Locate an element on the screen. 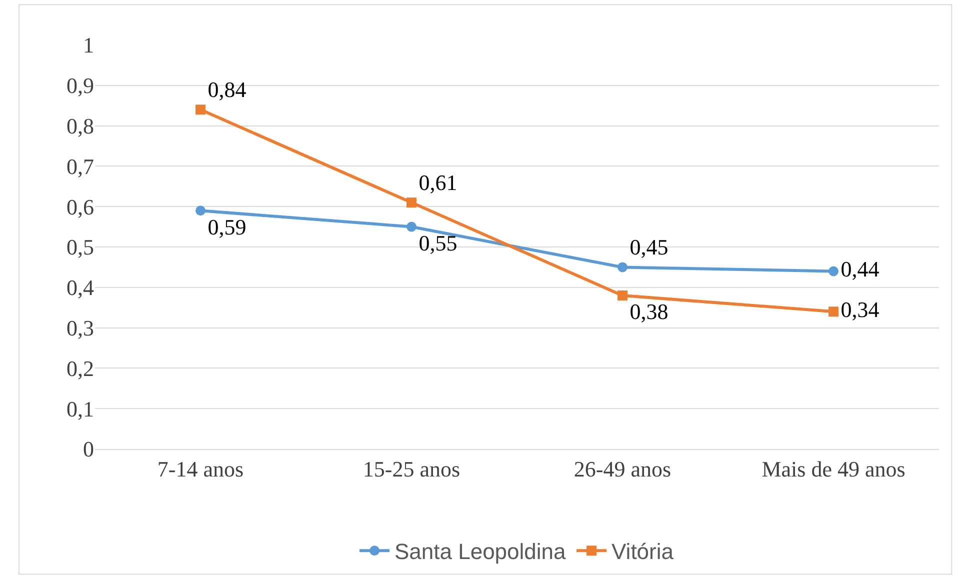 This screenshot has height=584, width=957. data-label: 0,55 is located at coordinates (438, 243).